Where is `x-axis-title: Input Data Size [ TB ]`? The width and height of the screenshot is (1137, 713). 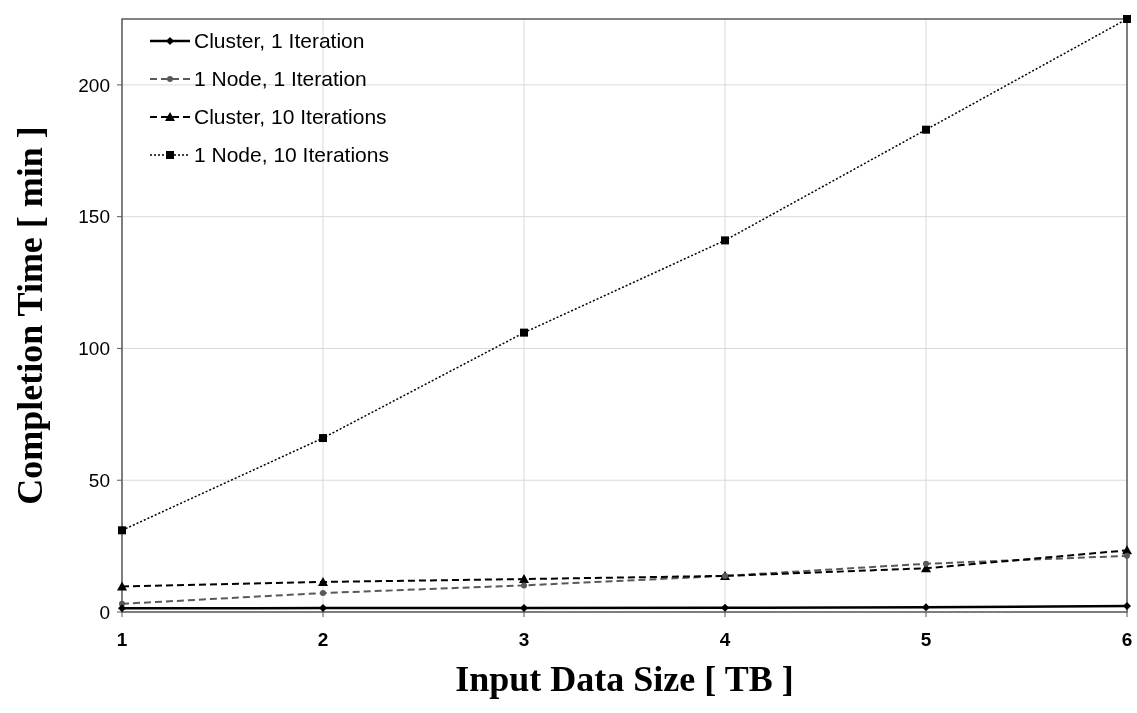
x-axis-title: Input Data Size [ TB ] is located at coordinates (624, 679).